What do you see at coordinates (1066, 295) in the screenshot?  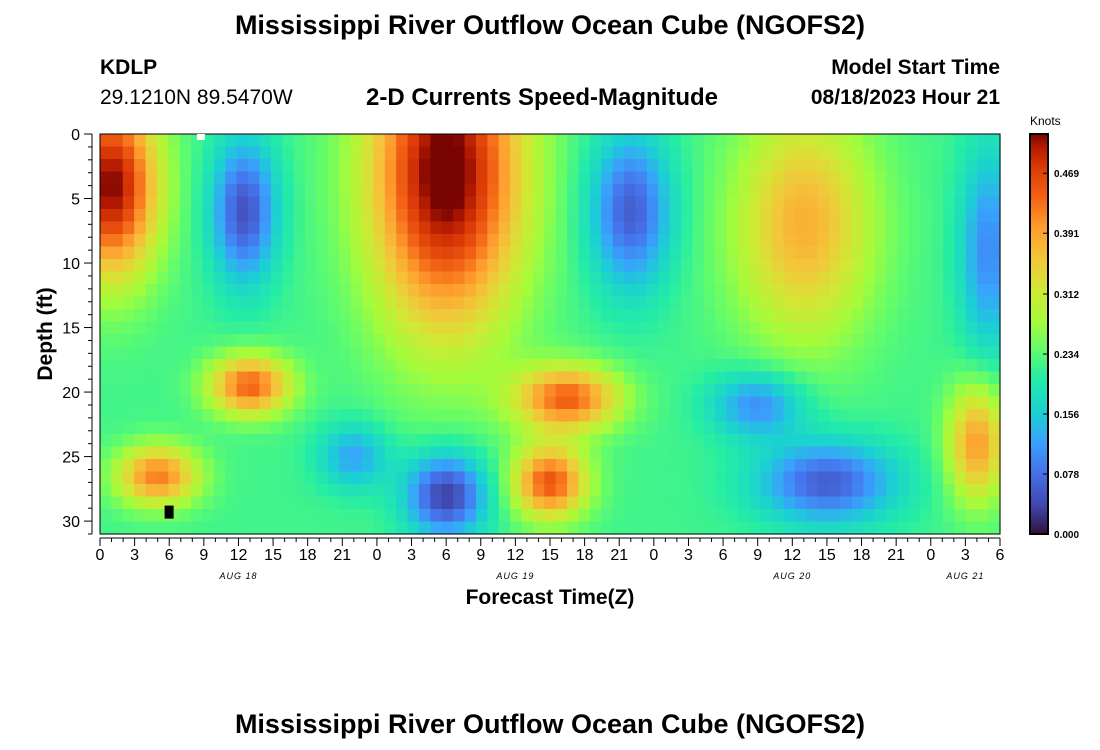 I see `colorbar-tick-label: 0.312` at bounding box center [1066, 295].